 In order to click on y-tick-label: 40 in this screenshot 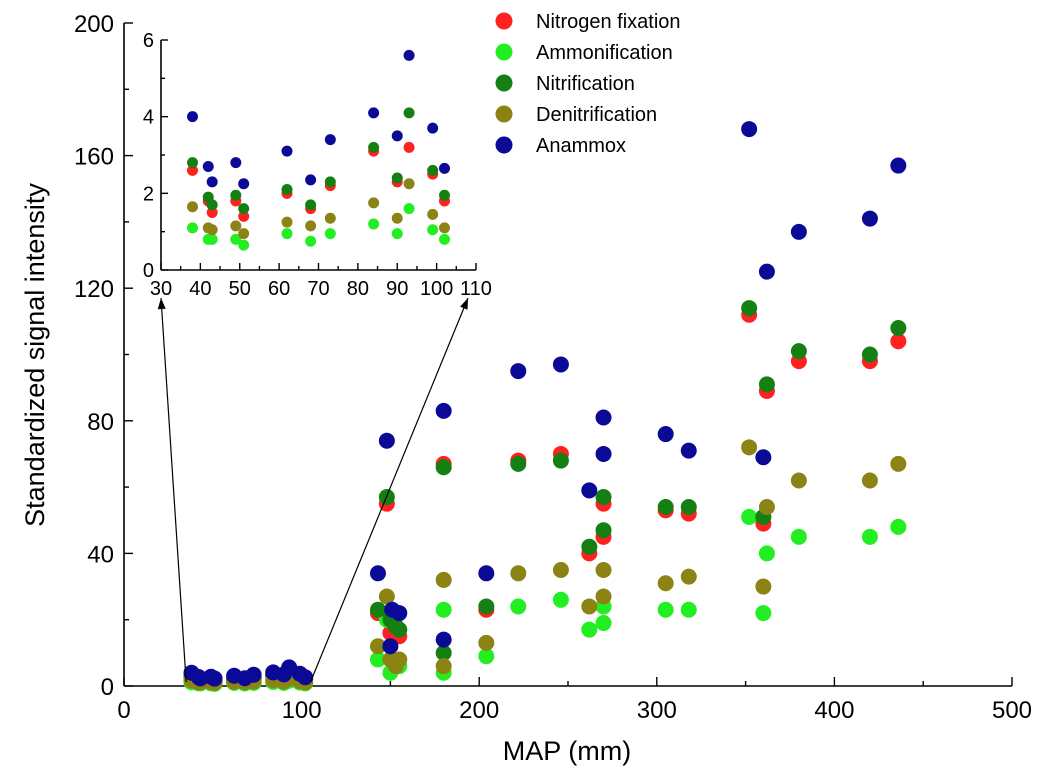, I will do `click(100, 554)`.